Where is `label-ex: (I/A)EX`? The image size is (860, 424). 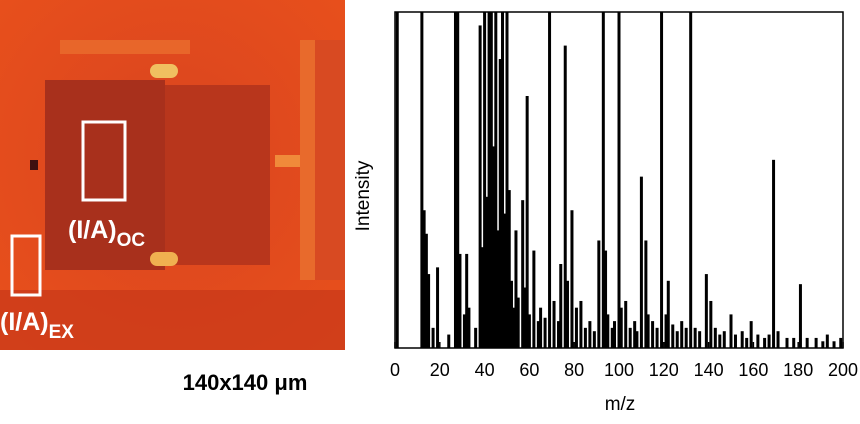 label-ex: (I/A)EX is located at coordinates (37, 325).